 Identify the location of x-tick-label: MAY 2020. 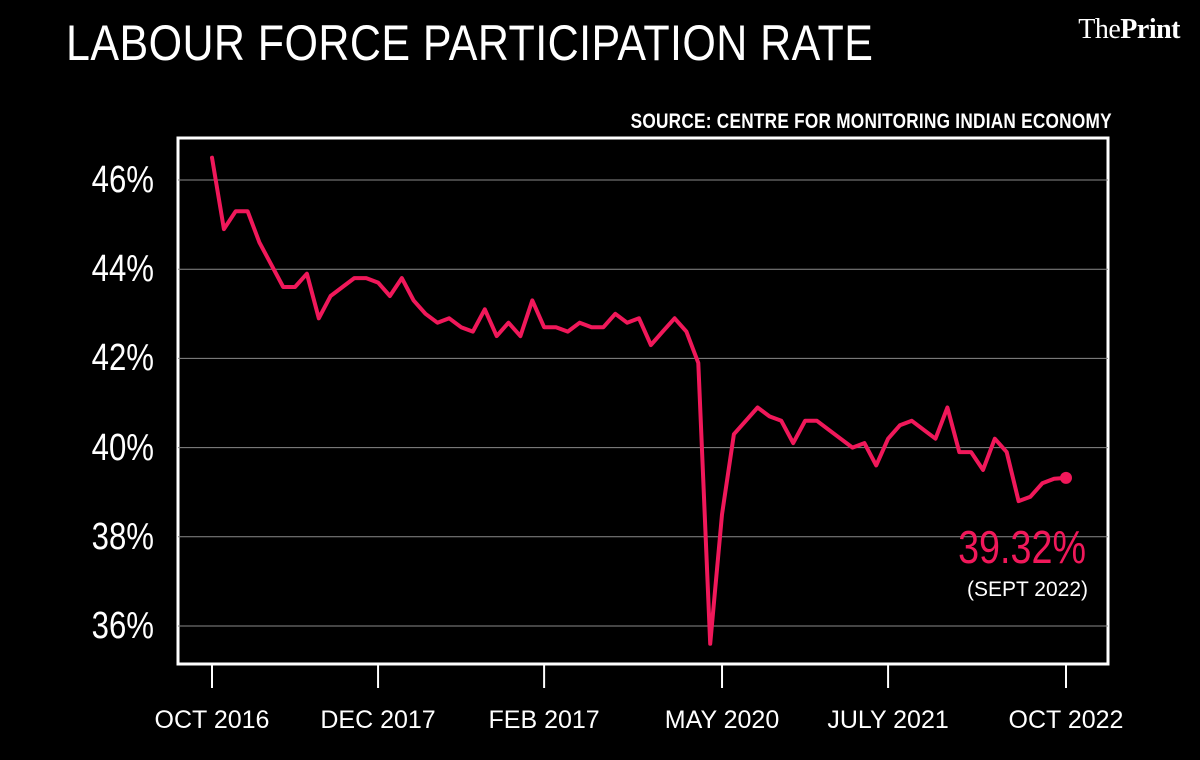
(722, 720).